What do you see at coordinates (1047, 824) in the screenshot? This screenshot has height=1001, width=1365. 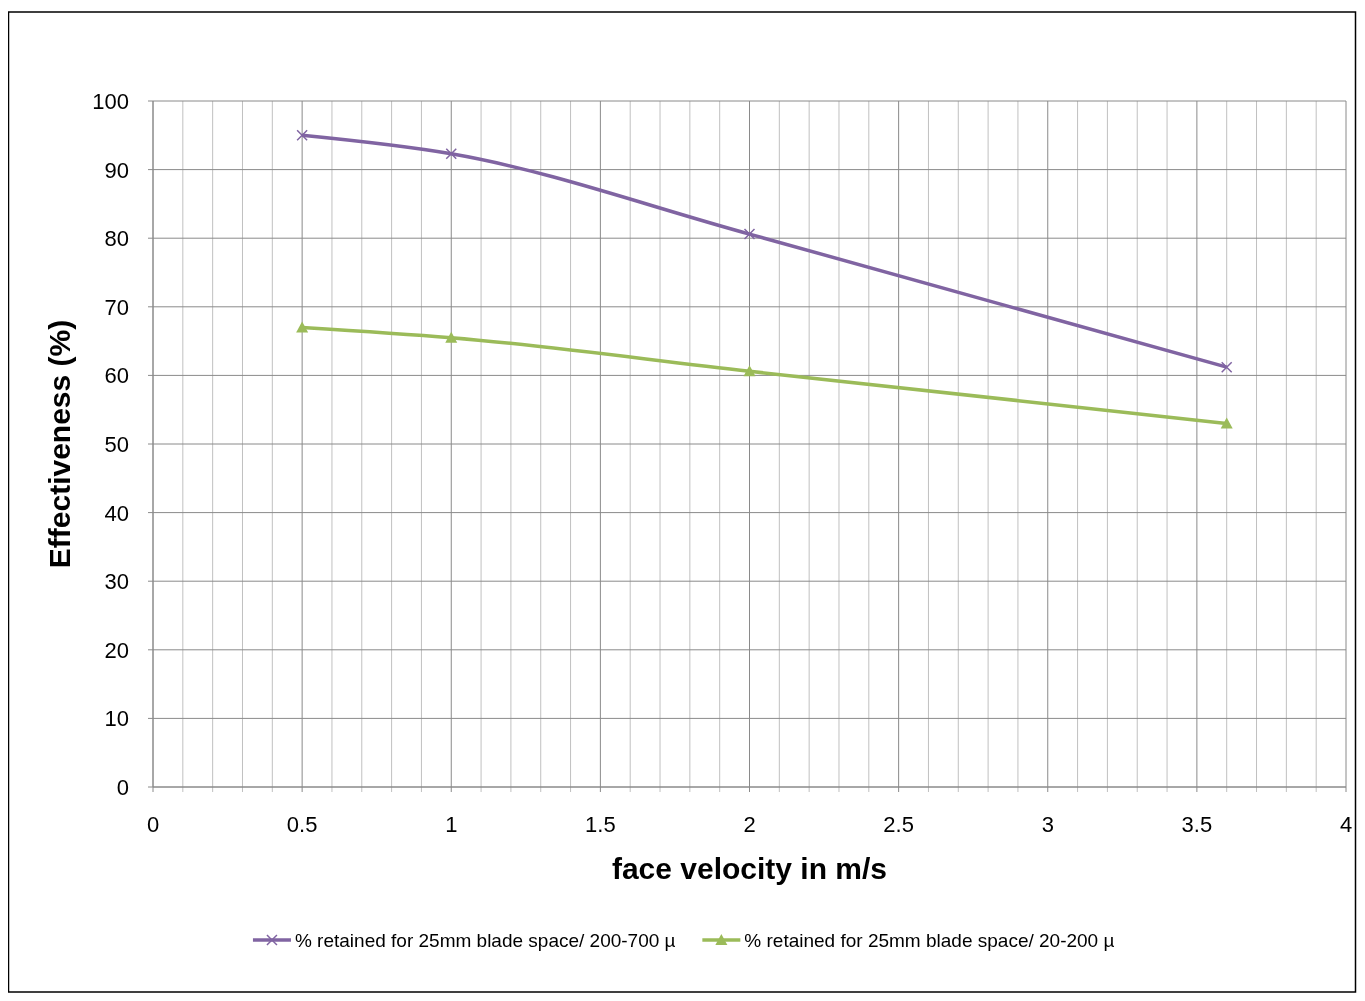 I see `x-tick-label: 3` at bounding box center [1047, 824].